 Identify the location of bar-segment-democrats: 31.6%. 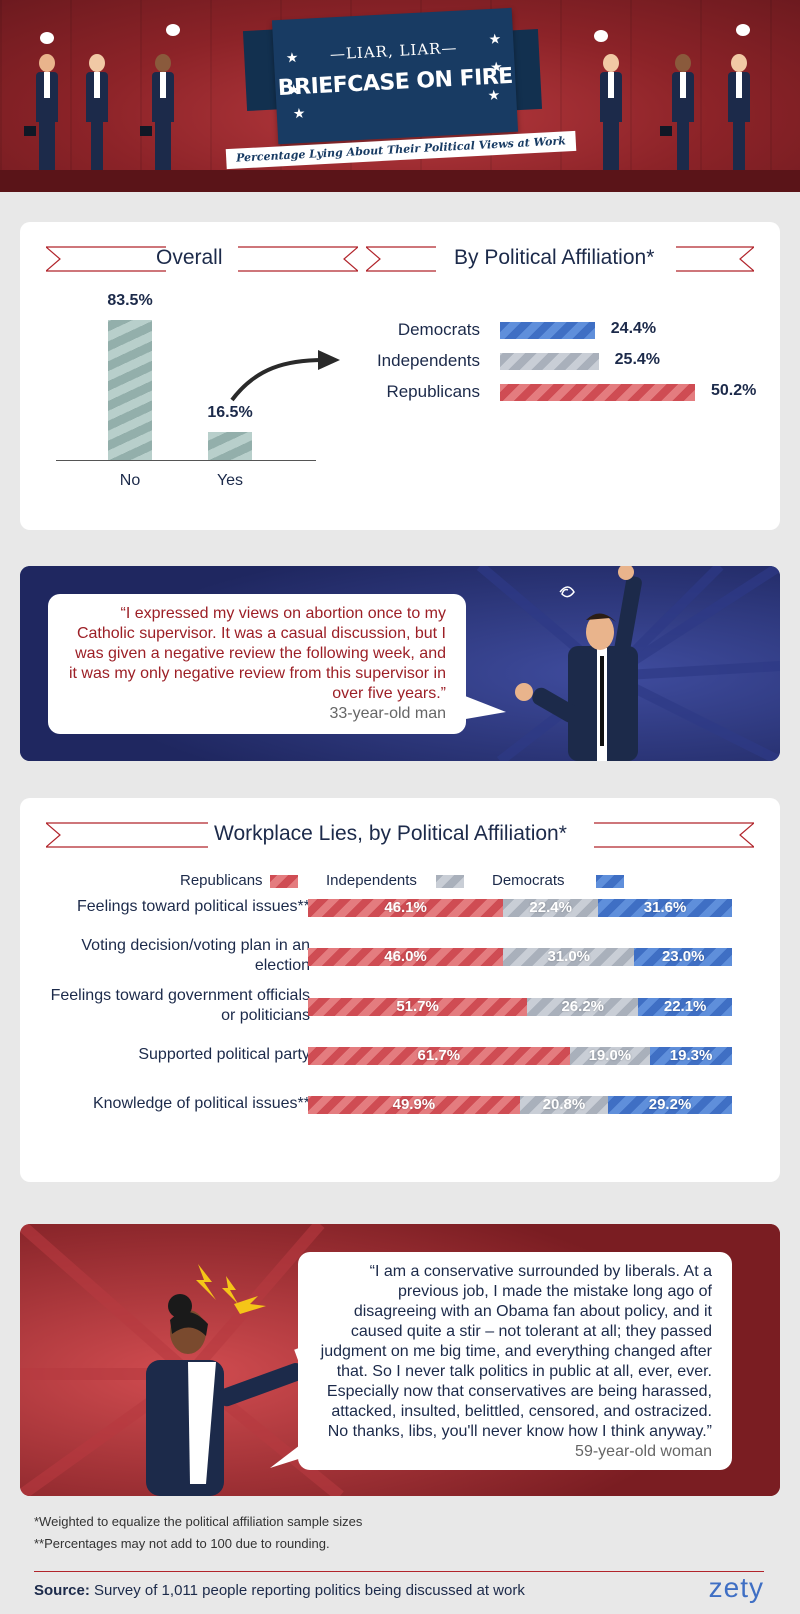
(665, 908).